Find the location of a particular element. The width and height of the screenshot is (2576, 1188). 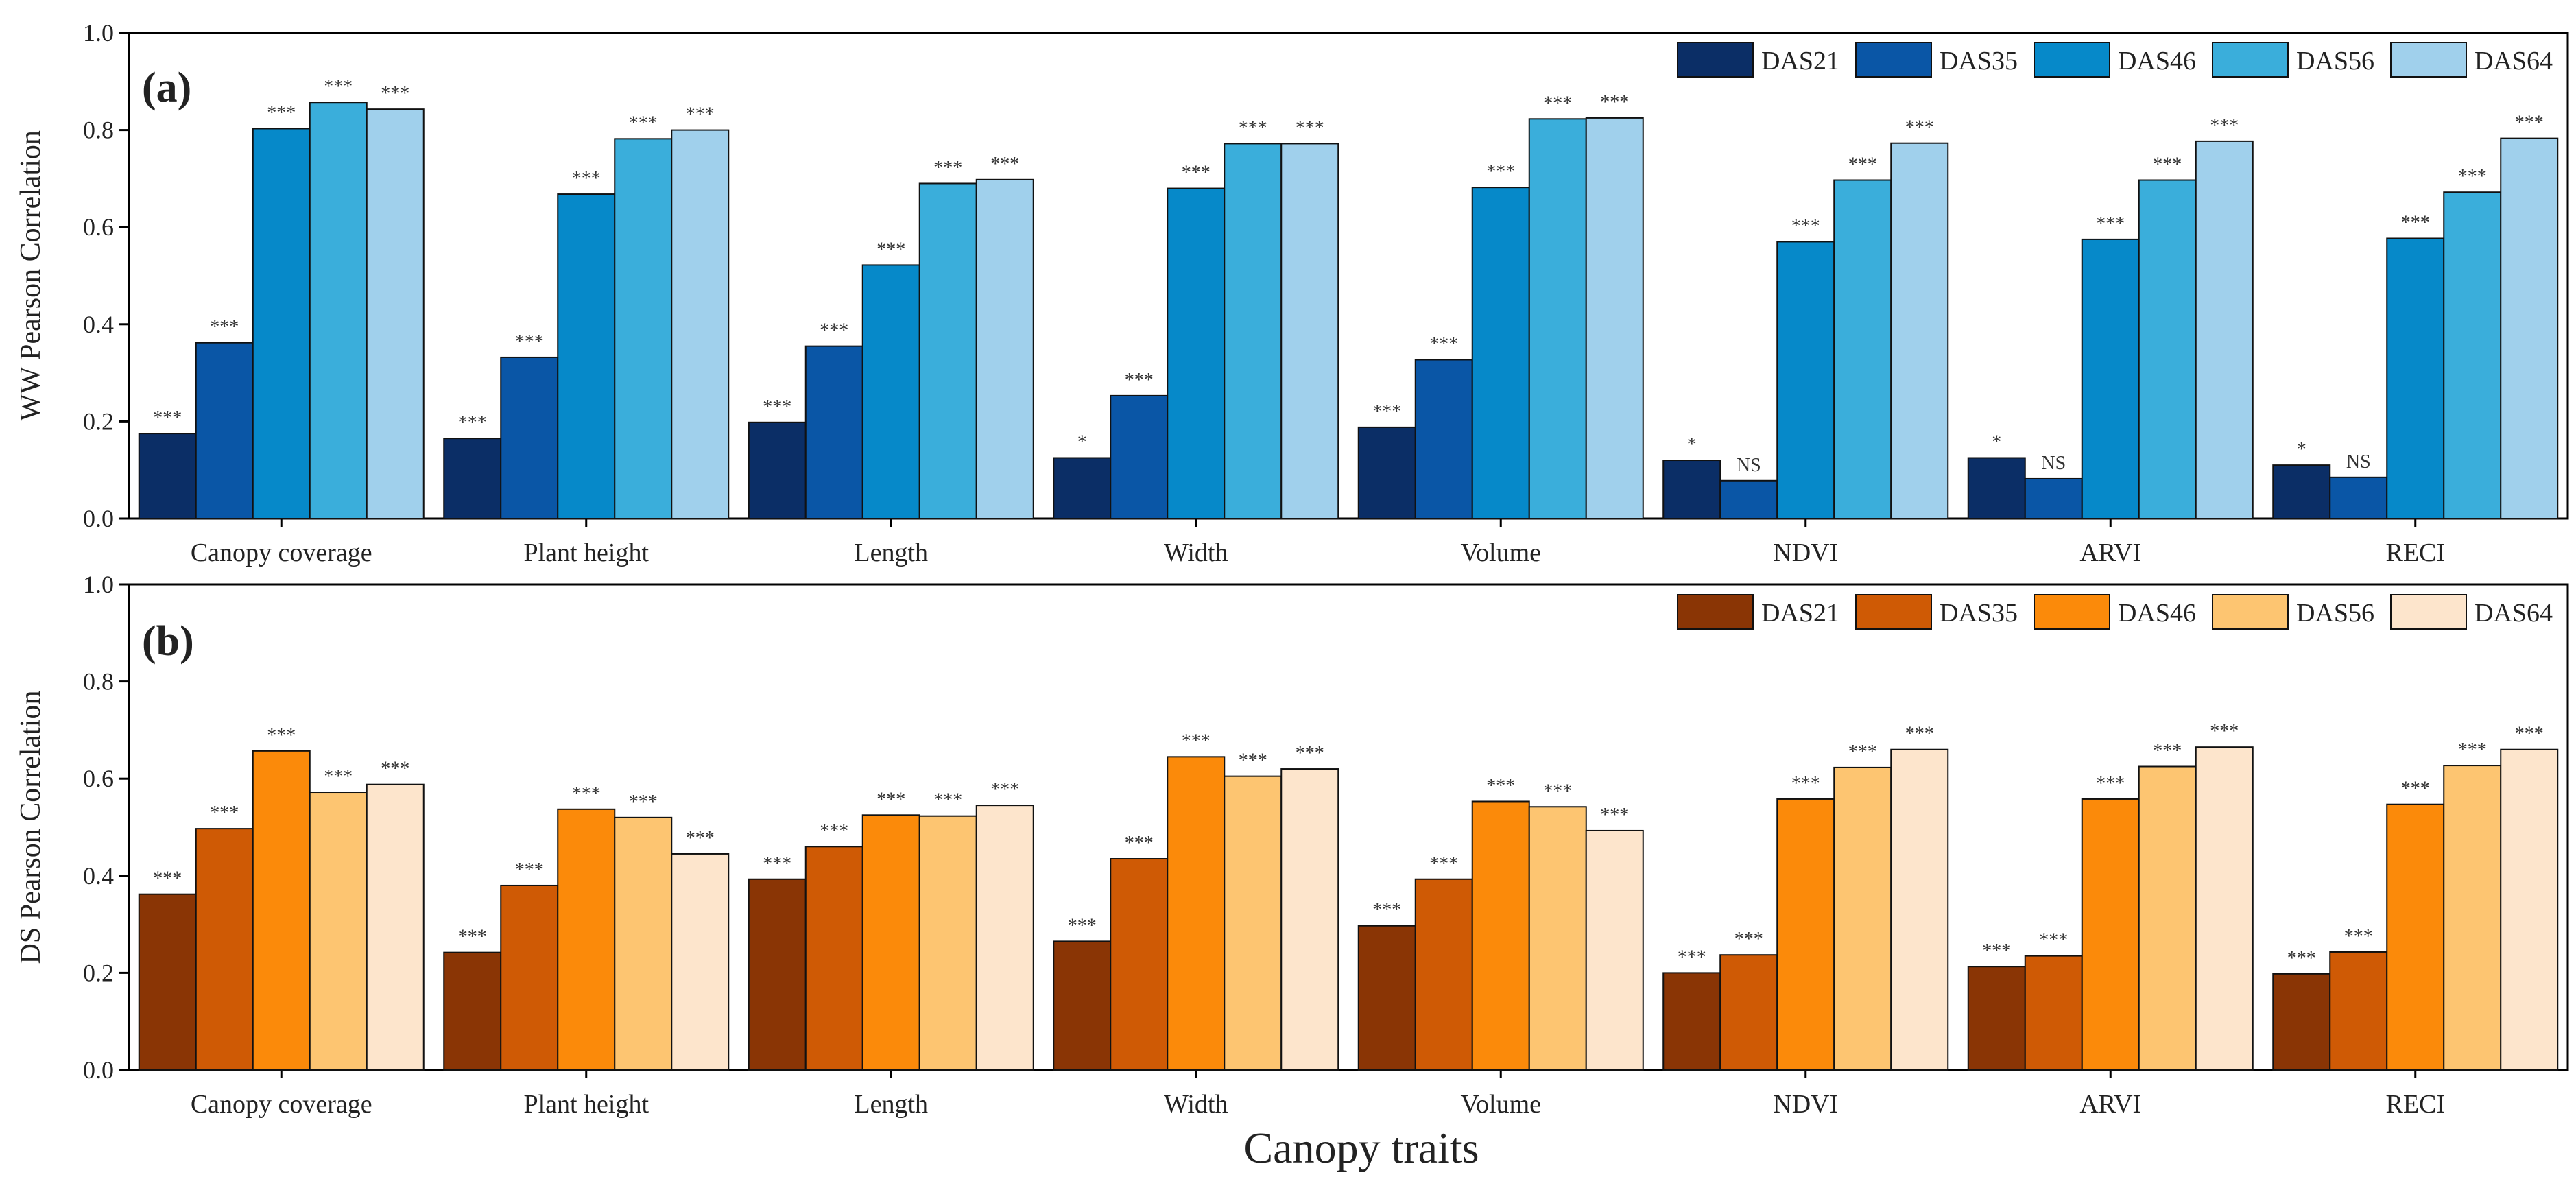

legend-label: DAS64 is located at coordinates (2513, 61).